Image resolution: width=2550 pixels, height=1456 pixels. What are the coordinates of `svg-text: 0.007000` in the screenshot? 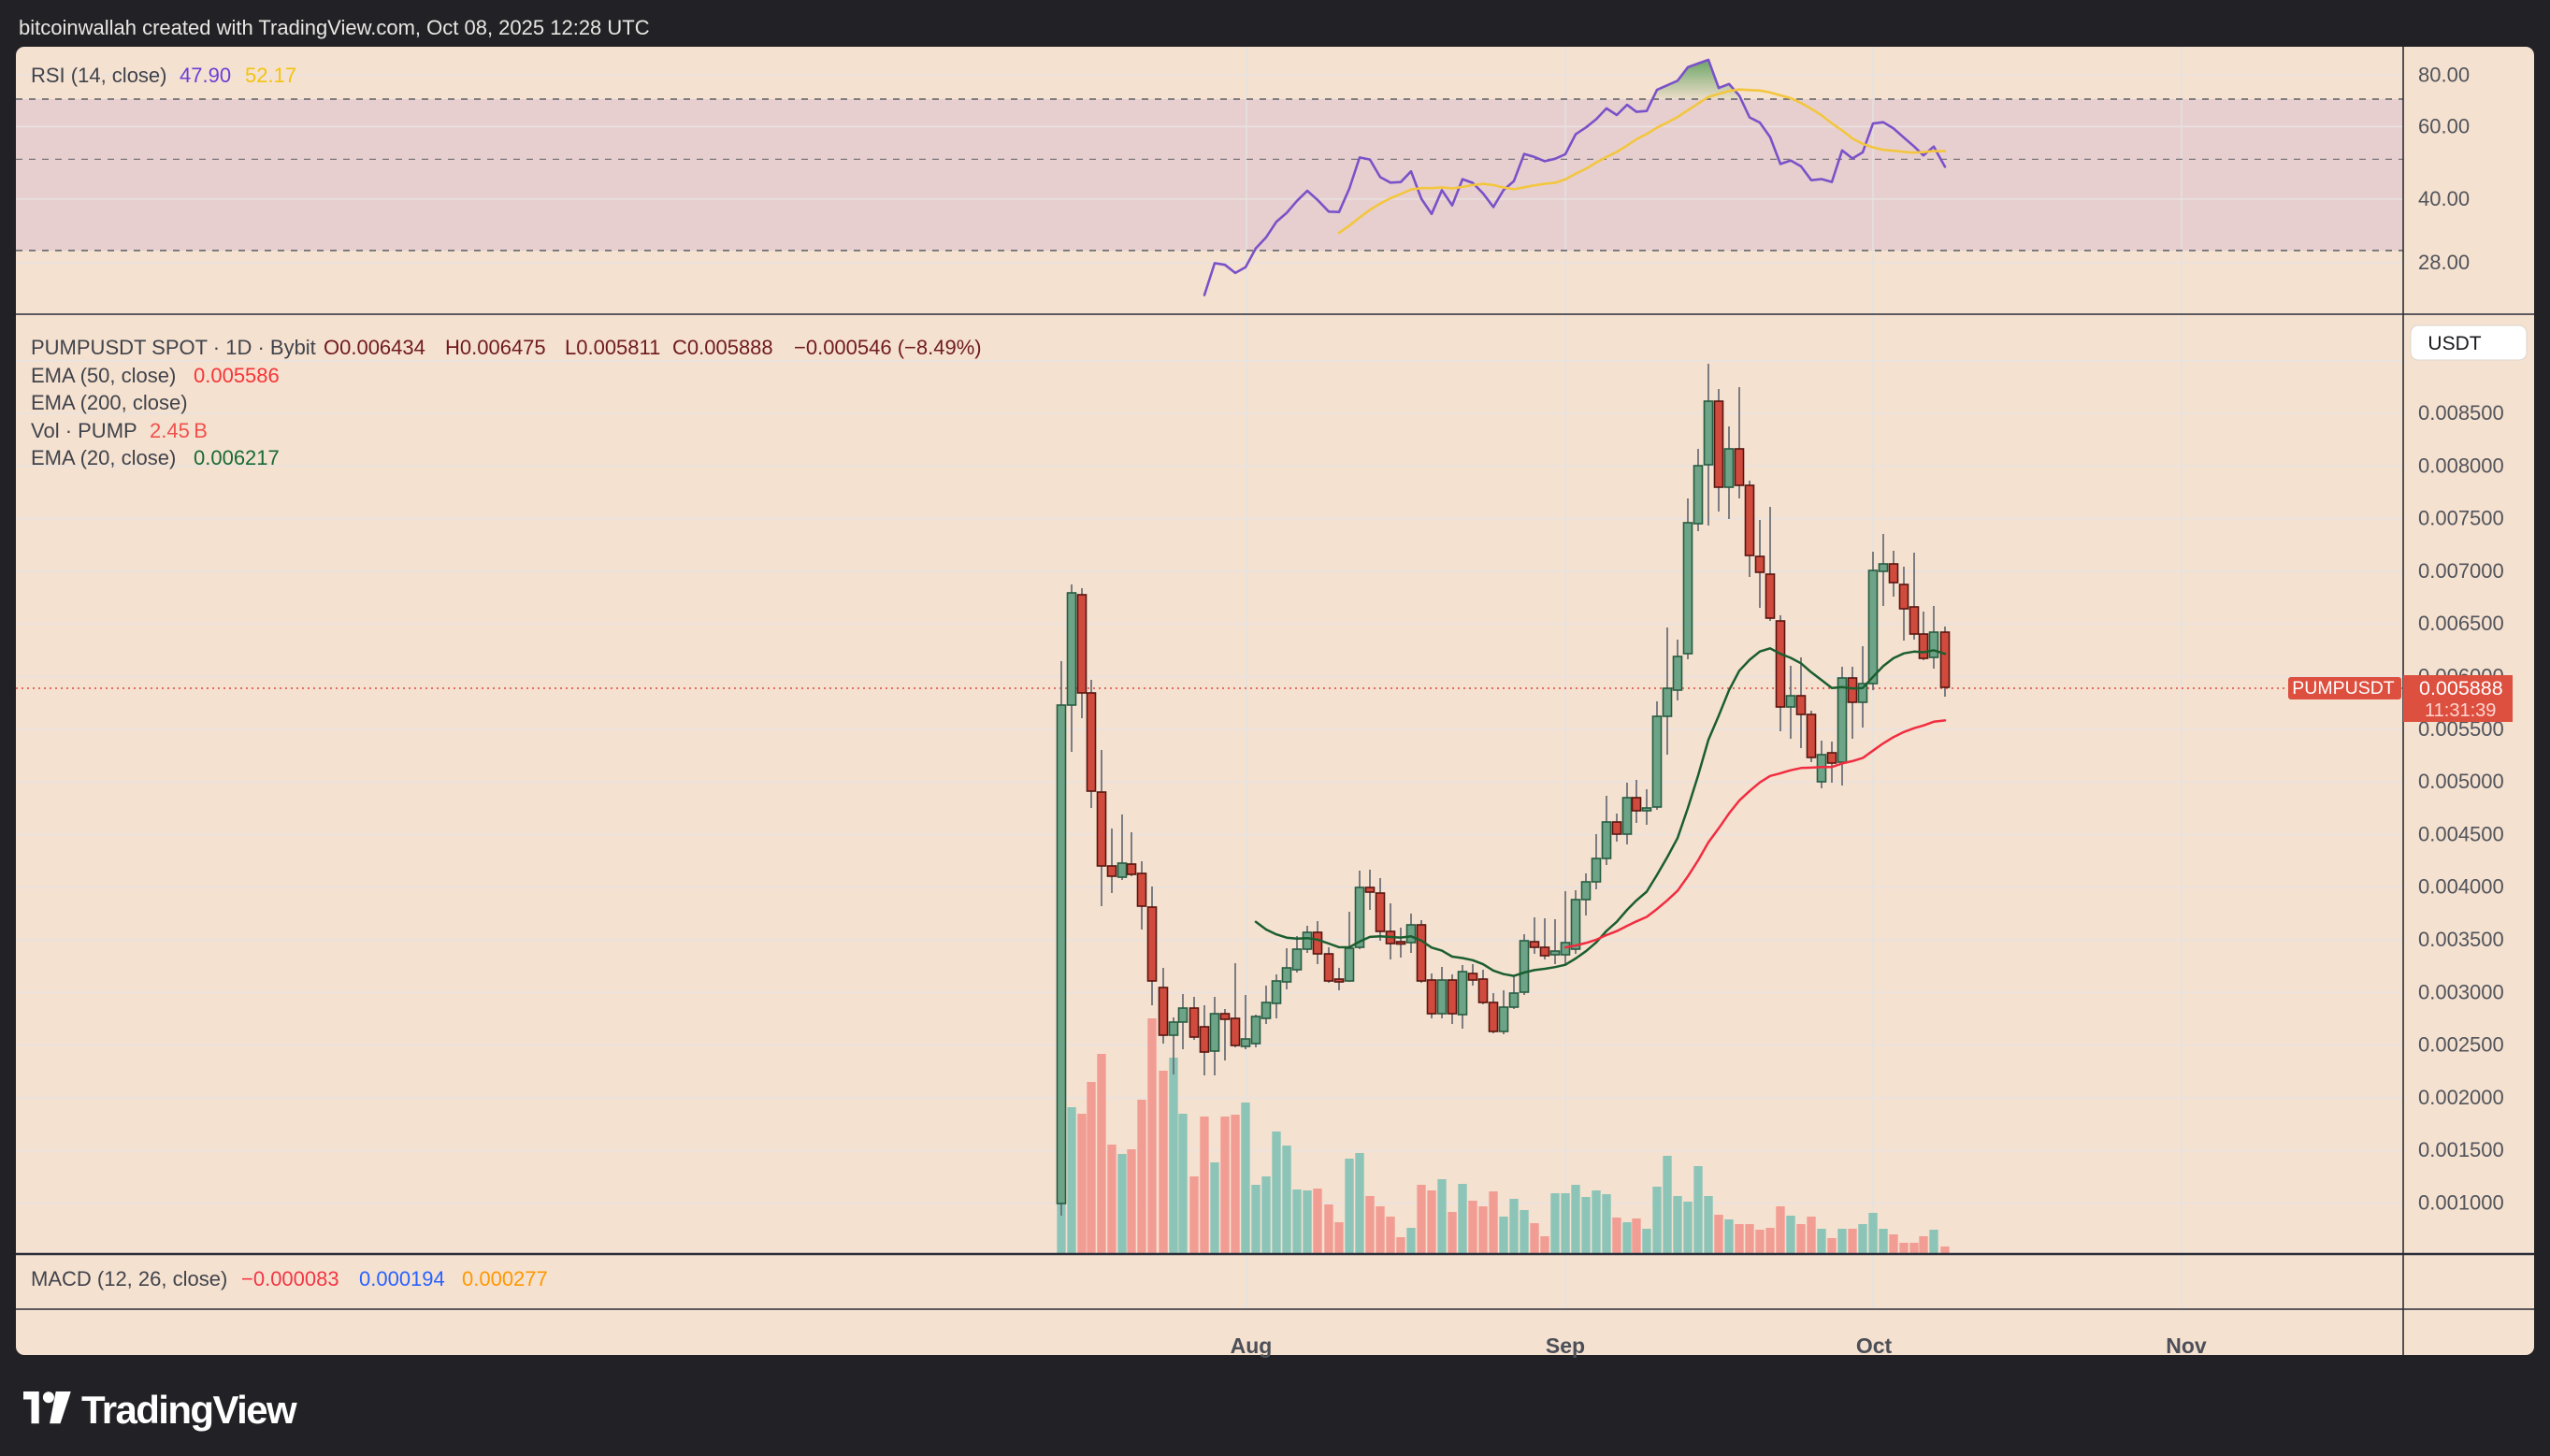 It's located at (2461, 571).